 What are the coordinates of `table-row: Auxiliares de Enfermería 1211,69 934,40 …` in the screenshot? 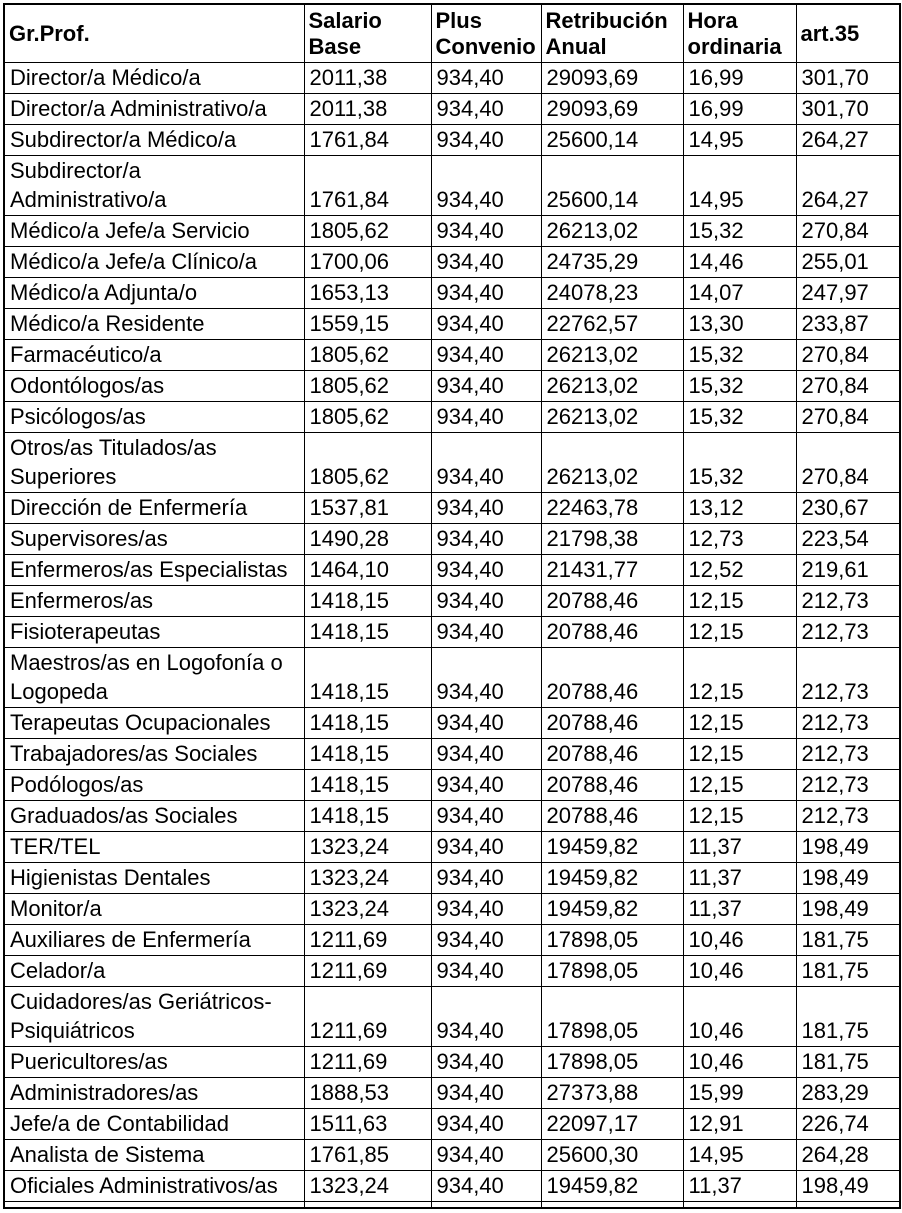 It's located at (452, 940).